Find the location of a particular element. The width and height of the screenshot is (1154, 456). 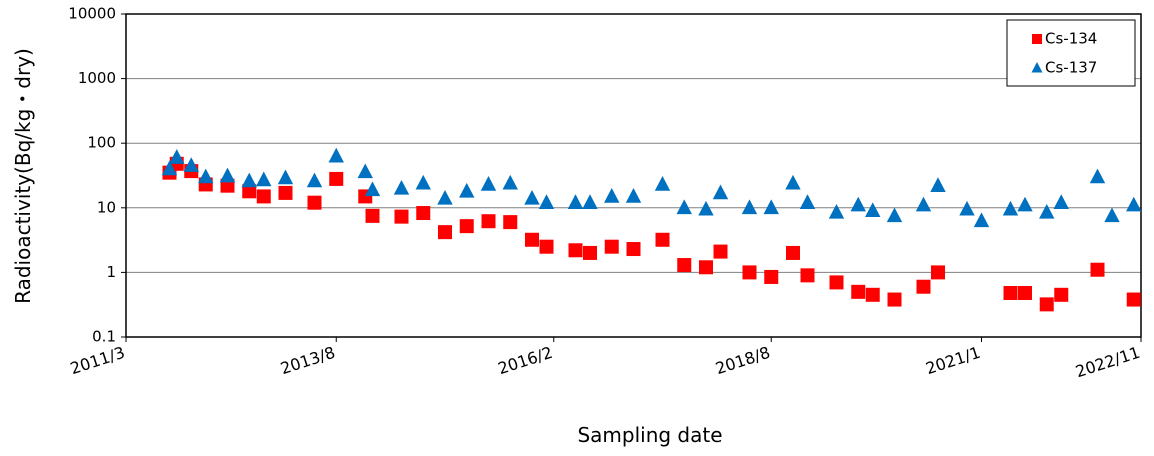

y-tick-label: 100 is located at coordinates (101, 143).